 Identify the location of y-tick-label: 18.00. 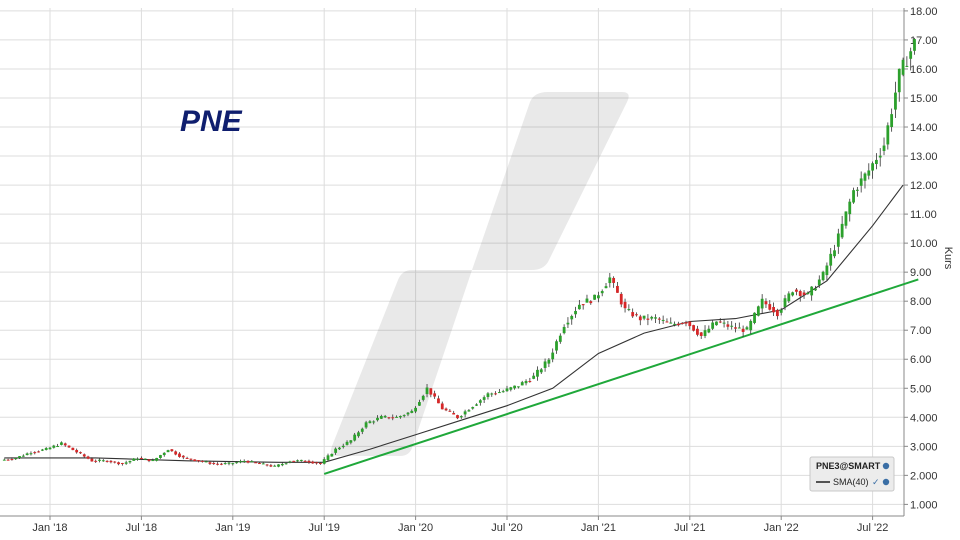
(924, 12).